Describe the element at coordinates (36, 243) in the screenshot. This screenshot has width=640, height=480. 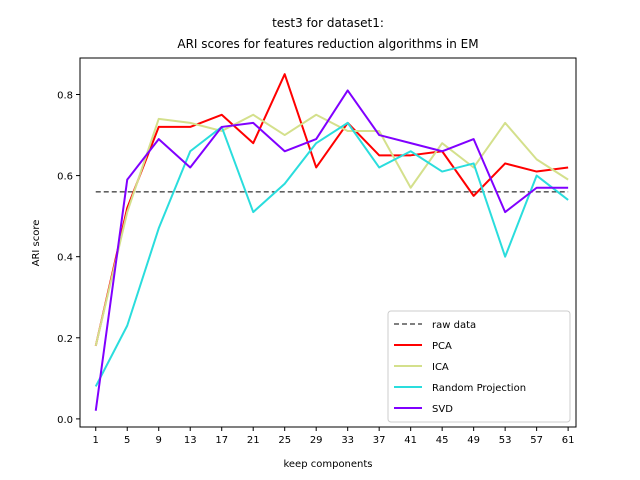
I see `y-axis-label: ARI score` at that location.